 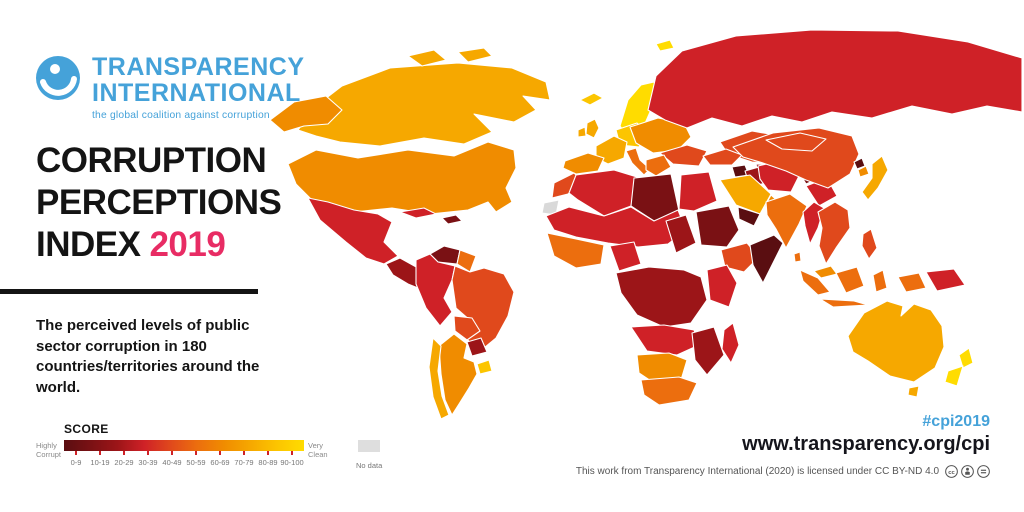 What do you see at coordinates (318, 450) in the screenshot?
I see `legend-right-label: Very Clean` at bounding box center [318, 450].